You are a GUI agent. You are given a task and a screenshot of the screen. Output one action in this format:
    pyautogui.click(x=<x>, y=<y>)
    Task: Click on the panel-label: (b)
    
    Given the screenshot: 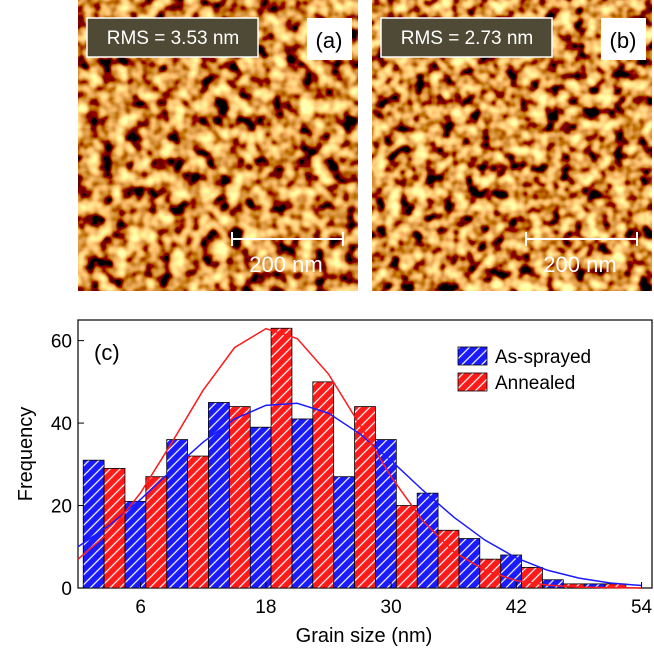 What is the action you would take?
    pyautogui.click(x=623, y=40)
    